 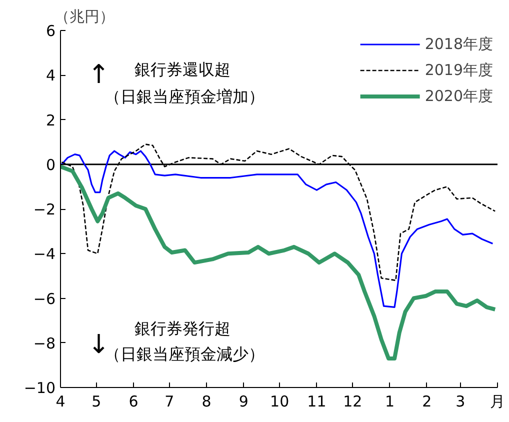 I want to click on x-tick-label: 3, so click(x=461, y=401).